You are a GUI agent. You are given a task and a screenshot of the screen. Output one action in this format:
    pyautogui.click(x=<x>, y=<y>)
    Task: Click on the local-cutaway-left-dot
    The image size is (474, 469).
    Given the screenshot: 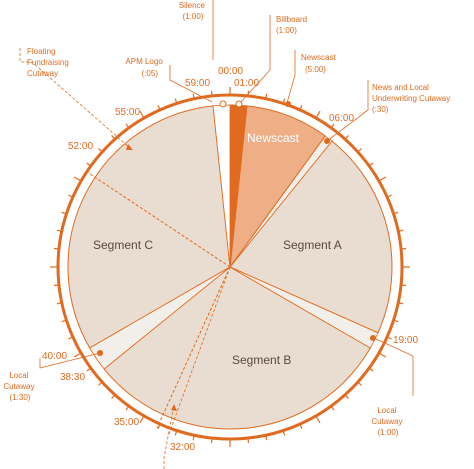 What is the action you would take?
    pyautogui.click(x=100, y=353)
    